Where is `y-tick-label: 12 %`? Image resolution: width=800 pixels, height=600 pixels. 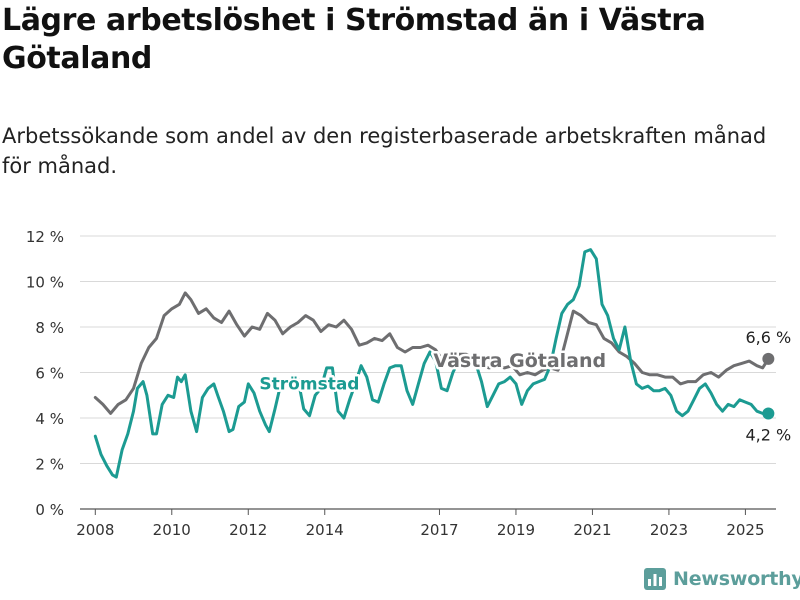 y-tick-label: 12 % is located at coordinates (45, 237).